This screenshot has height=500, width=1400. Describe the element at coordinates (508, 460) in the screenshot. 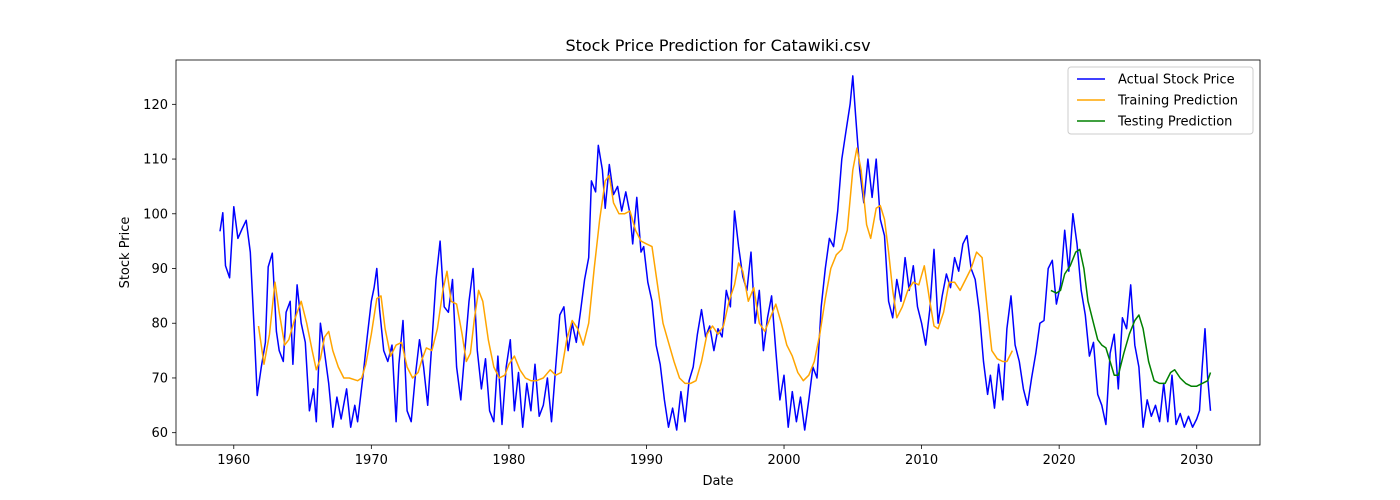

I see `x-tick-label: 1980` at that location.